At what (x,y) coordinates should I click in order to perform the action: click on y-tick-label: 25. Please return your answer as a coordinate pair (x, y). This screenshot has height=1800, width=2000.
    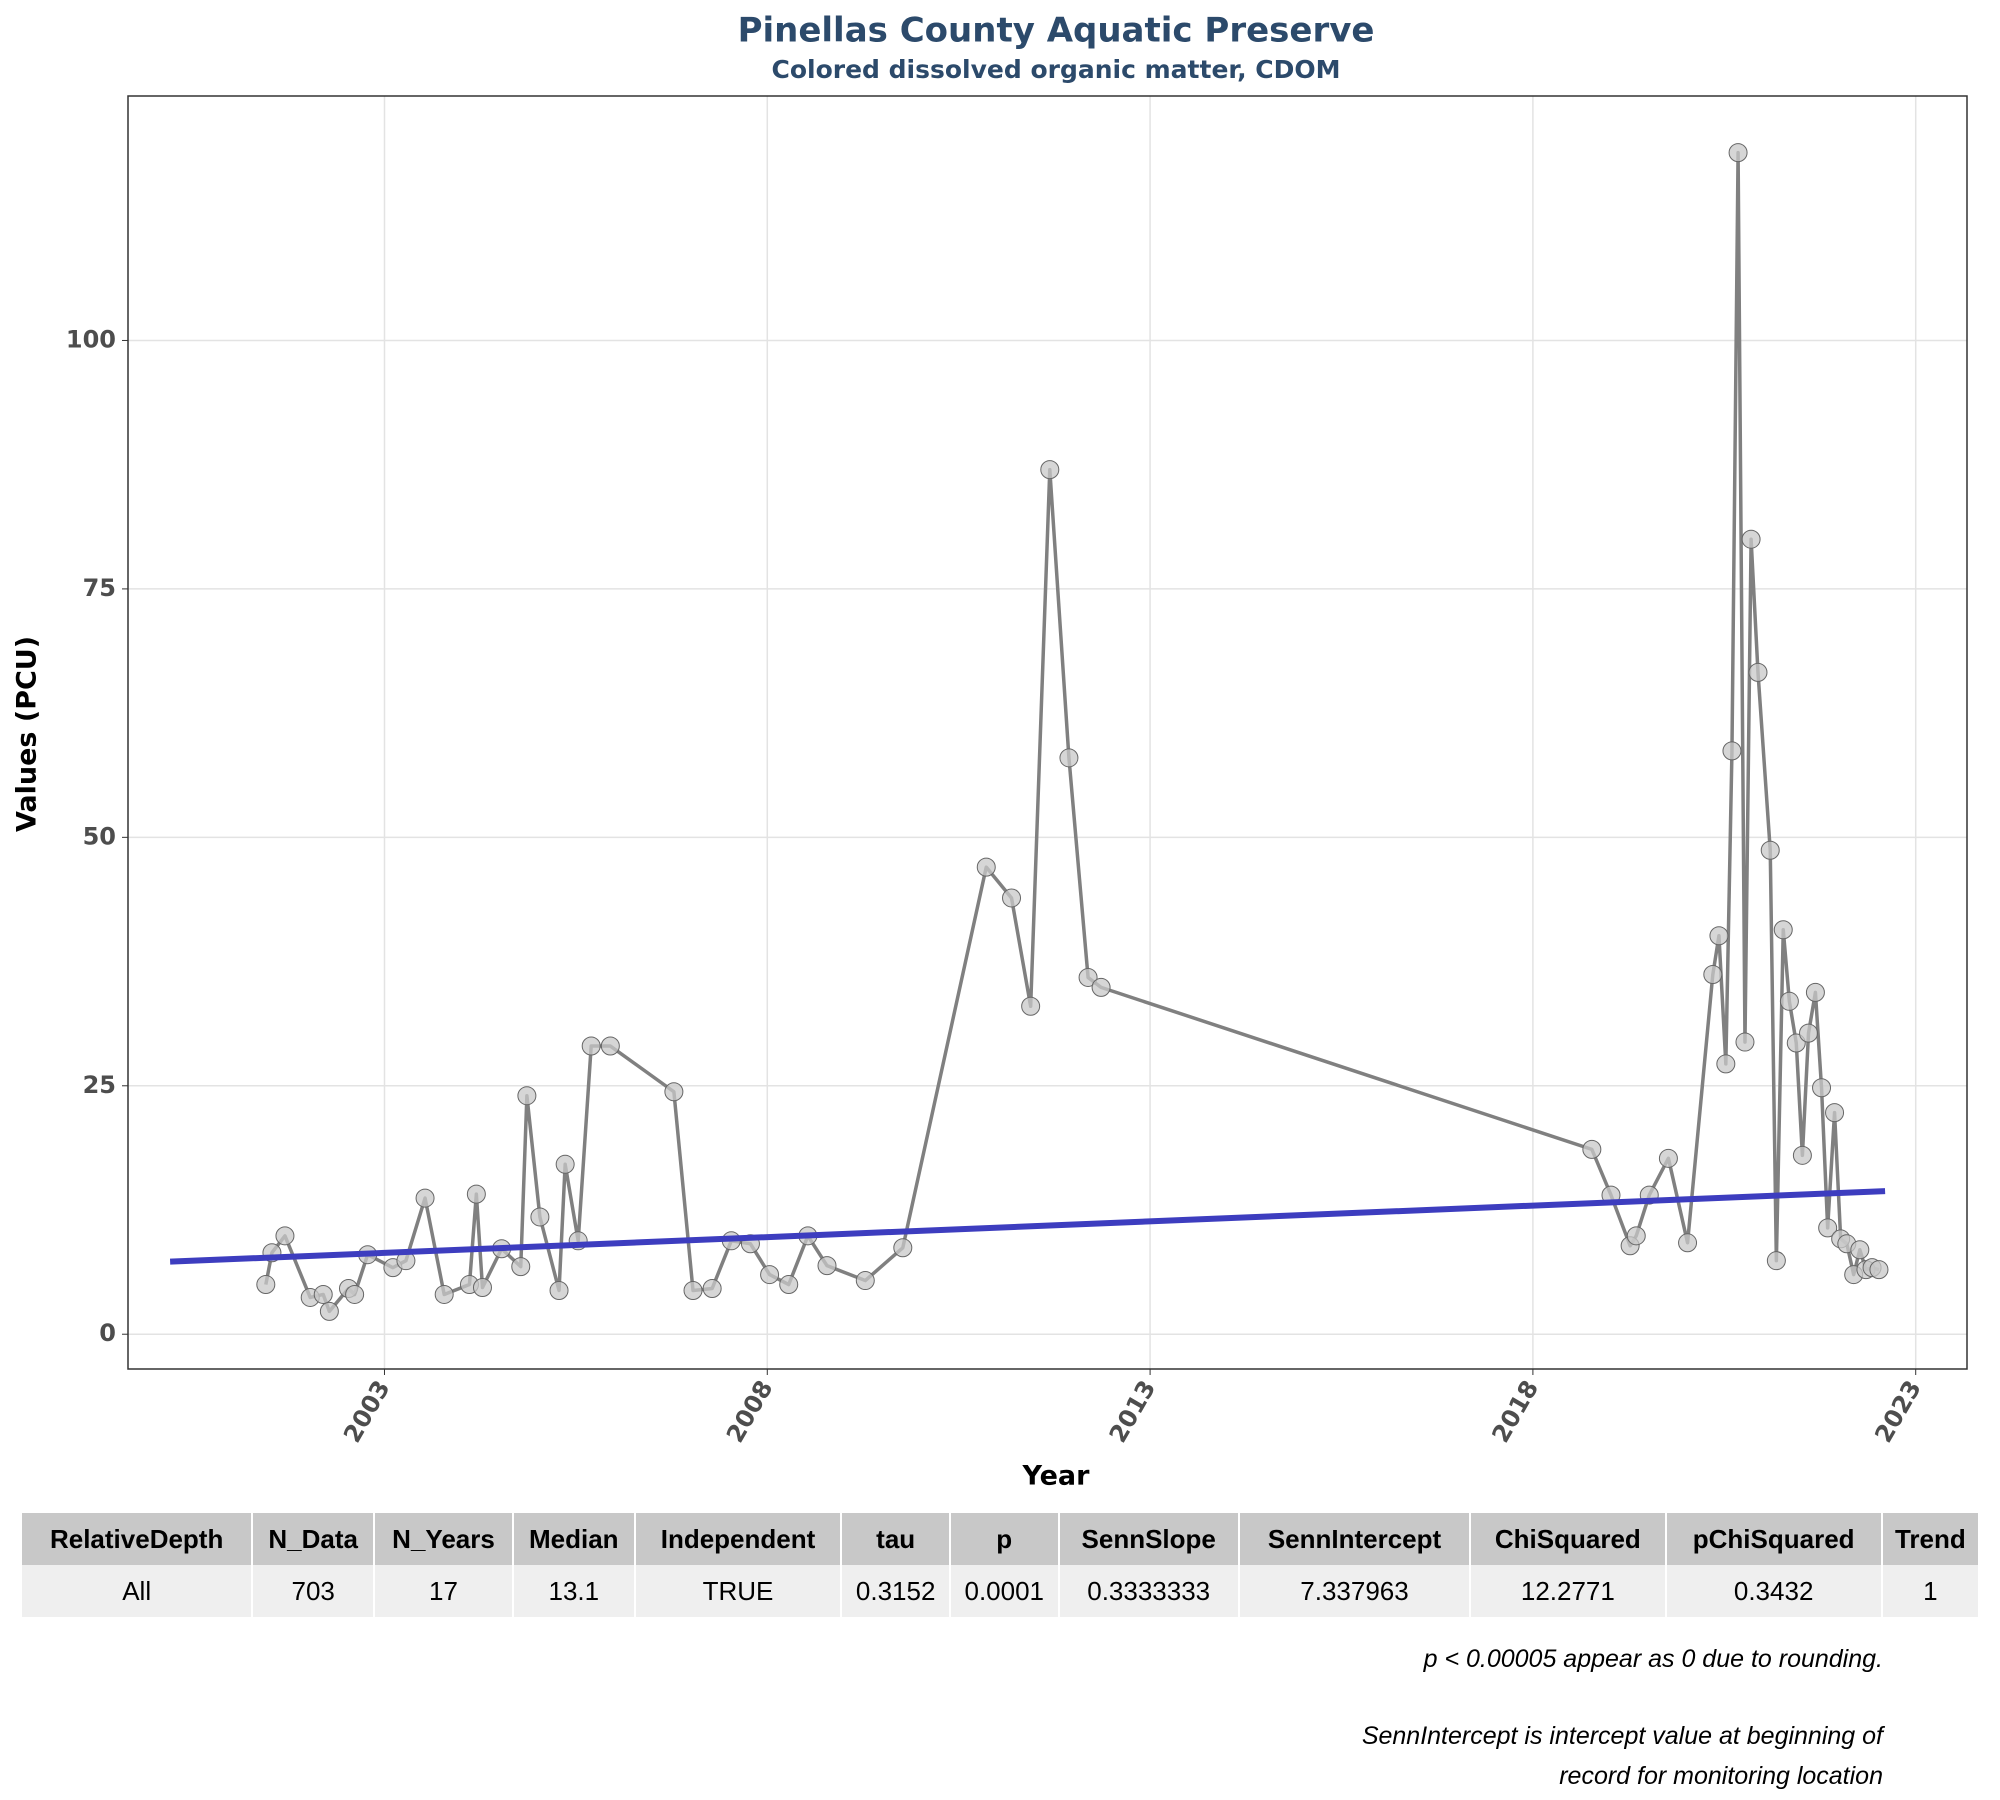
    Looking at the image, I should click on (99, 1085).